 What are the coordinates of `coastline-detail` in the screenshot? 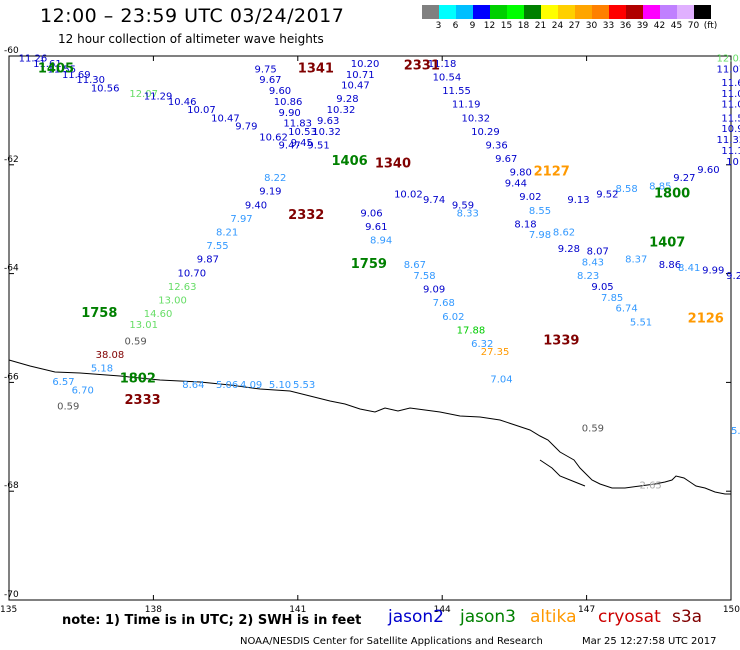 It's located at (562, 473).